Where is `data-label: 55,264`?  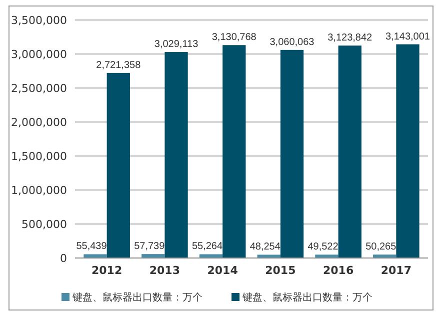
data-label: 55,264 is located at coordinates (207, 246).